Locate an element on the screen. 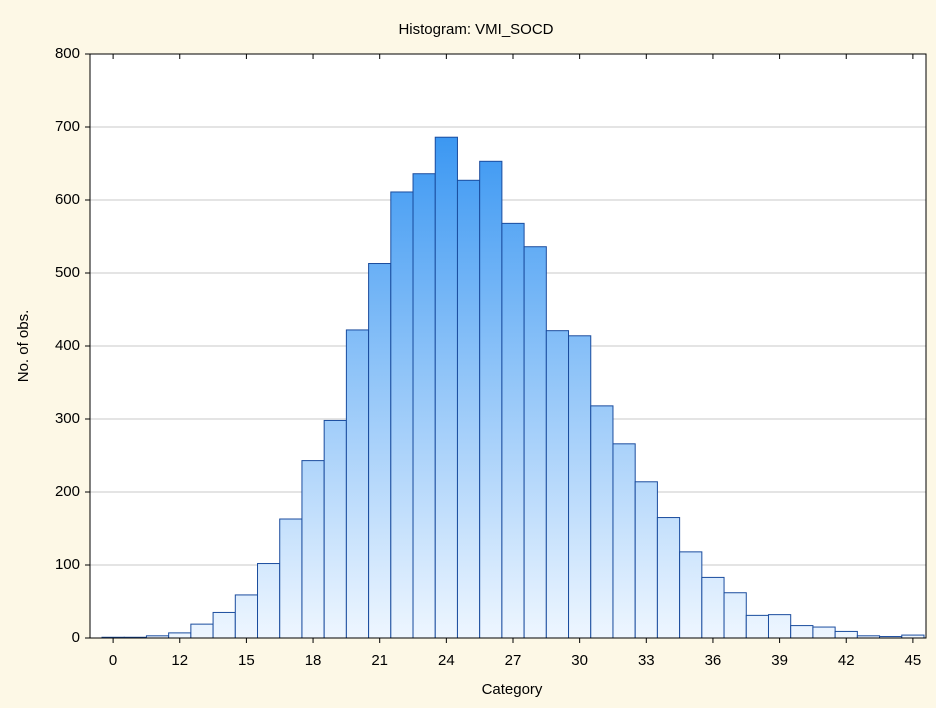 This screenshot has width=936, height=708. y-tick-label: 800 is located at coordinates (67, 53).